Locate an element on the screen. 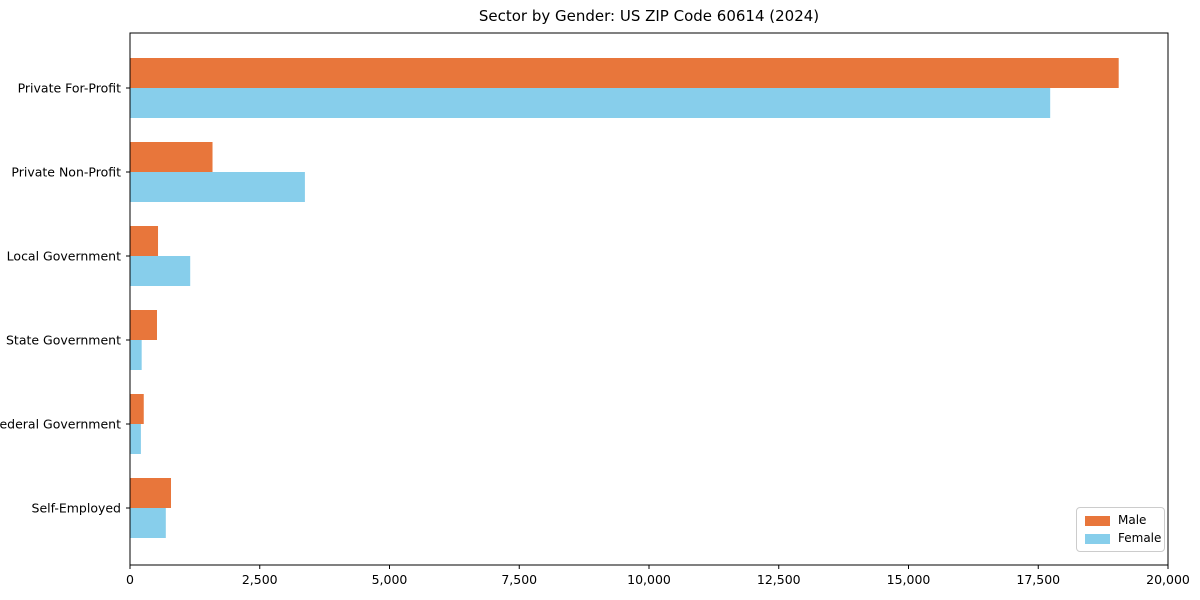 This screenshot has height=600, width=1200. legend-swatch-male-icon is located at coordinates (1097, 520).